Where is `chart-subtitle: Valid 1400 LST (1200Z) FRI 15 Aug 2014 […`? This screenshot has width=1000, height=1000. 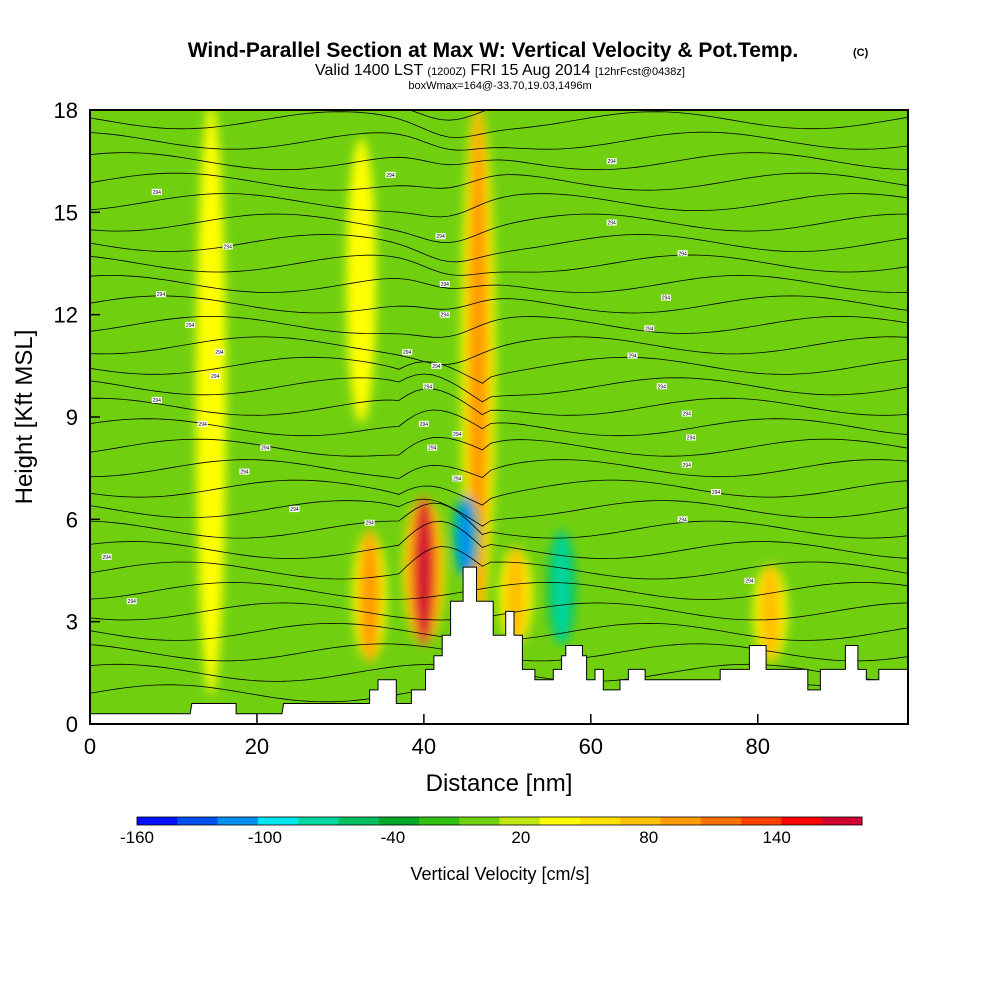
chart-subtitle: Valid 1400 LST (1200Z) FRI 15 Aug 2014 [… is located at coordinates (500, 70).